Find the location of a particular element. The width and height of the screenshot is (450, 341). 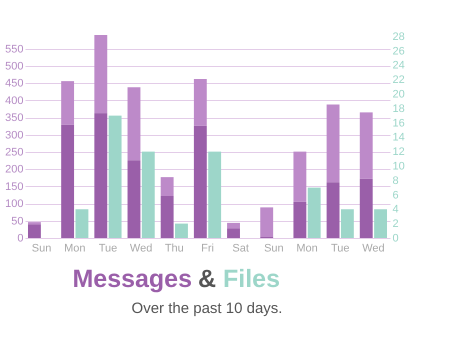

y2-tick-label: 22 is located at coordinates (398, 80).